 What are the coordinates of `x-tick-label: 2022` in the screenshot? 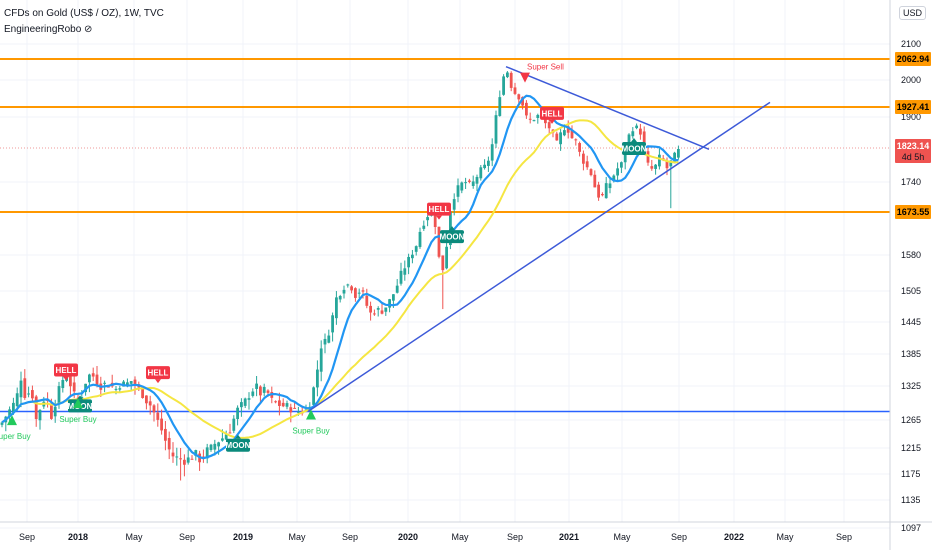 It's located at (734, 537).